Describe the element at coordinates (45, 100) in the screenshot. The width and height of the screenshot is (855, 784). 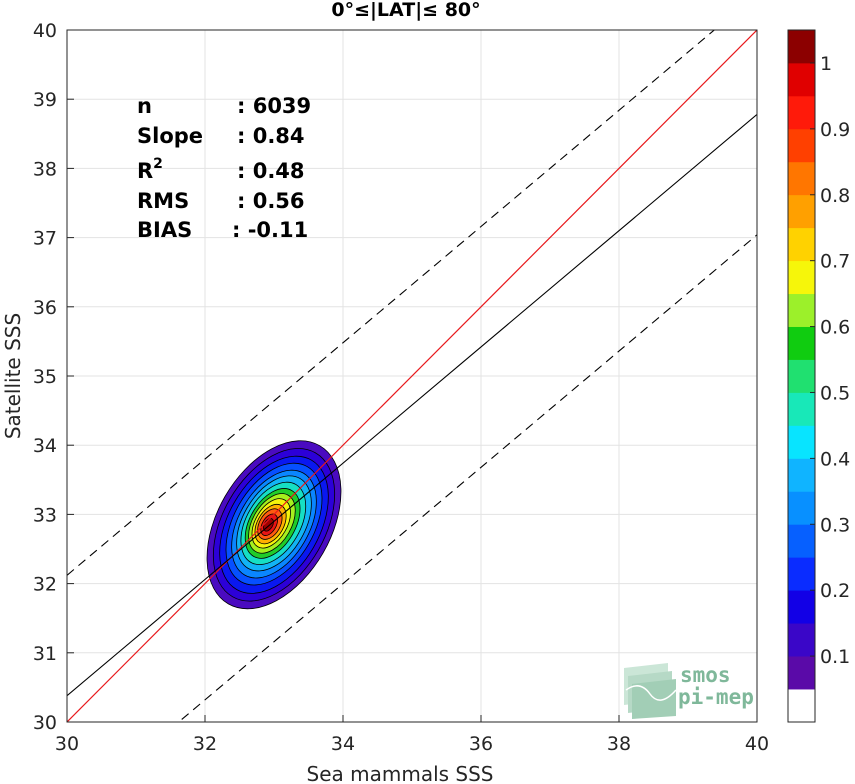
I see `y-tick-label: 39` at that location.